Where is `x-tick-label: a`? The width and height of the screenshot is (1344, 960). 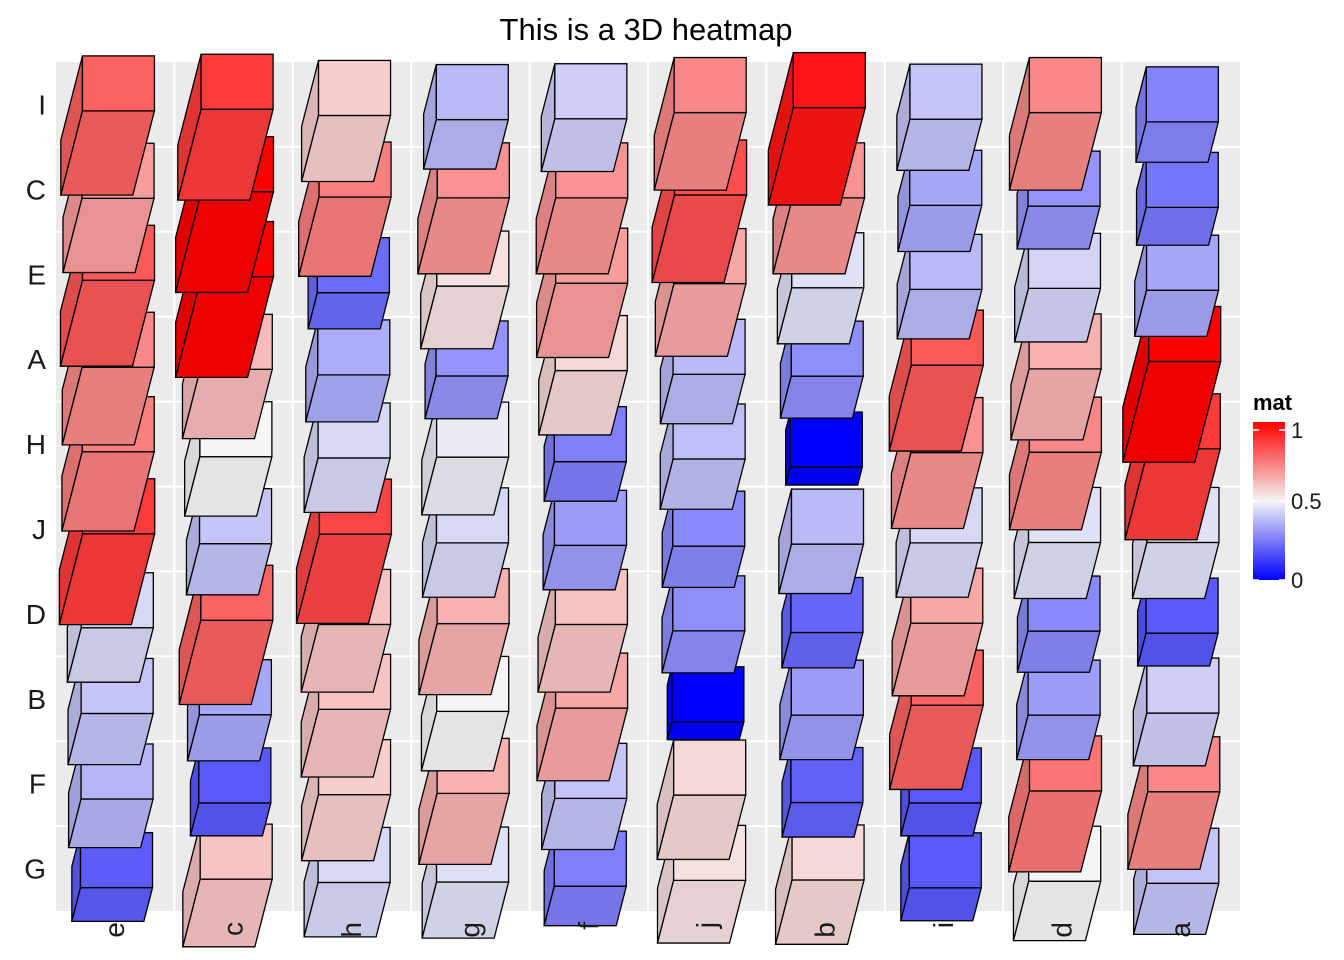 x-tick-label: a is located at coordinates (1180, 930).